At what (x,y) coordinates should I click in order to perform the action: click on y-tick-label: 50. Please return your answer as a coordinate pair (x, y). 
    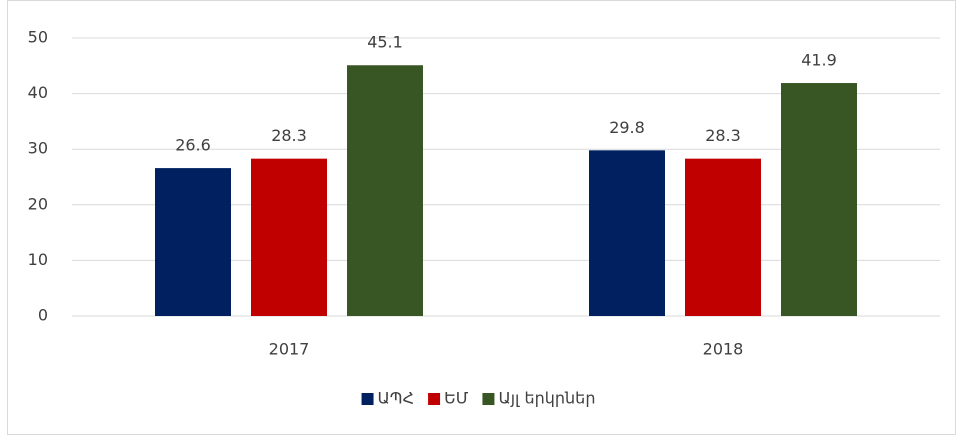
    Looking at the image, I should click on (38, 37).